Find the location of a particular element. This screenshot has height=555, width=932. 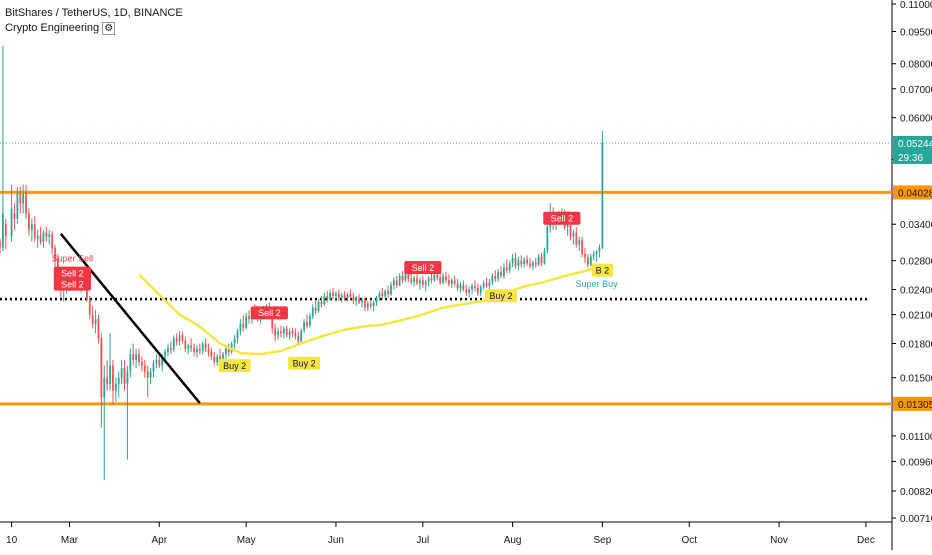

sell-badge-label: Sell 2 is located at coordinates (423, 268).